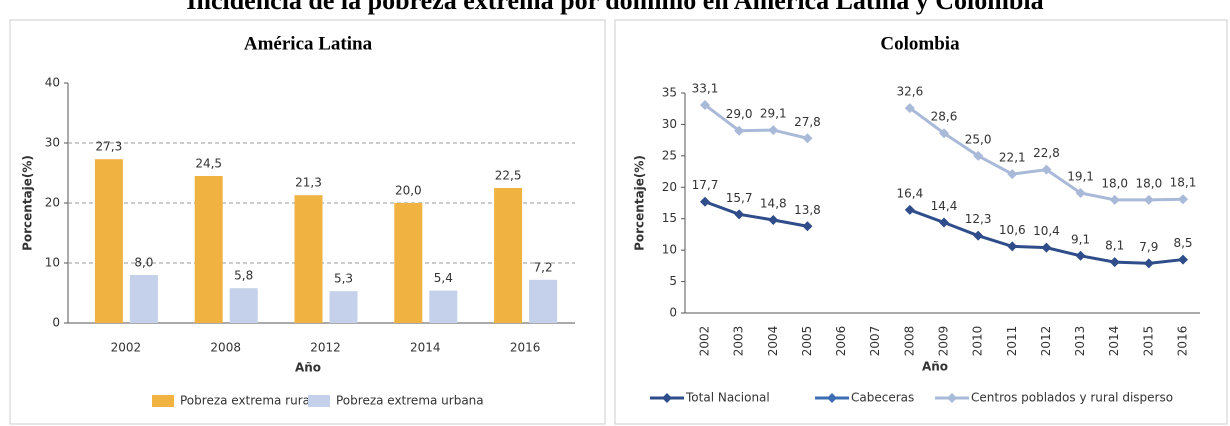 Image resolution: width=1230 pixels, height=426 pixels. Describe the element at coordinates (308, 368) in the screenshot. I see `x-axis-label: Año` at that location.